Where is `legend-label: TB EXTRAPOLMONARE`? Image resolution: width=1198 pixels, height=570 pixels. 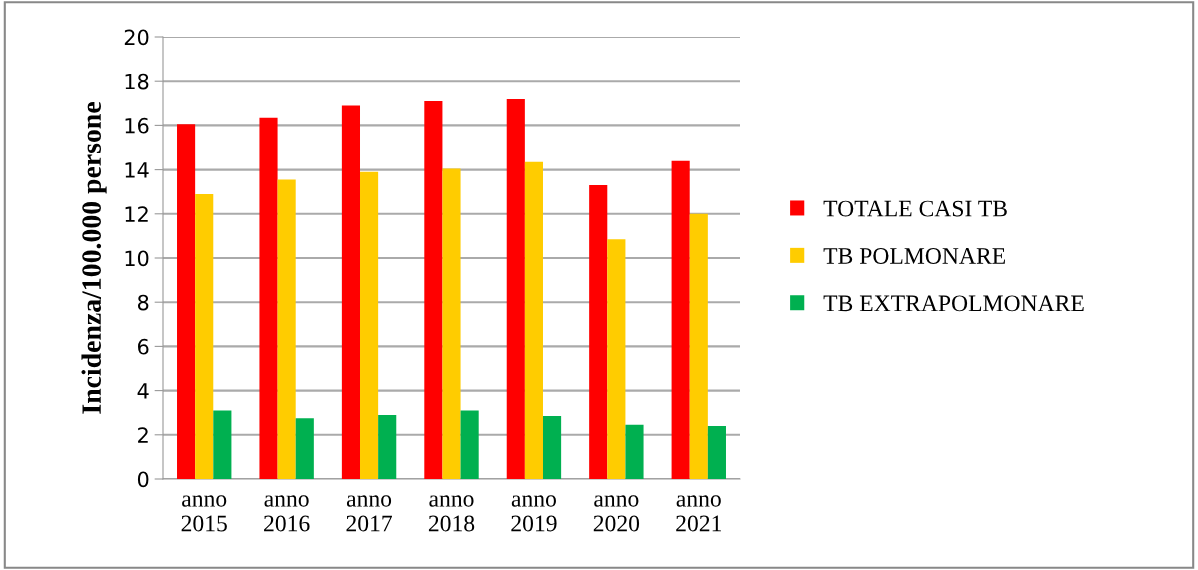
legend-label: TB EXTRAPOLMONARE is located at coordinates (953, 303).